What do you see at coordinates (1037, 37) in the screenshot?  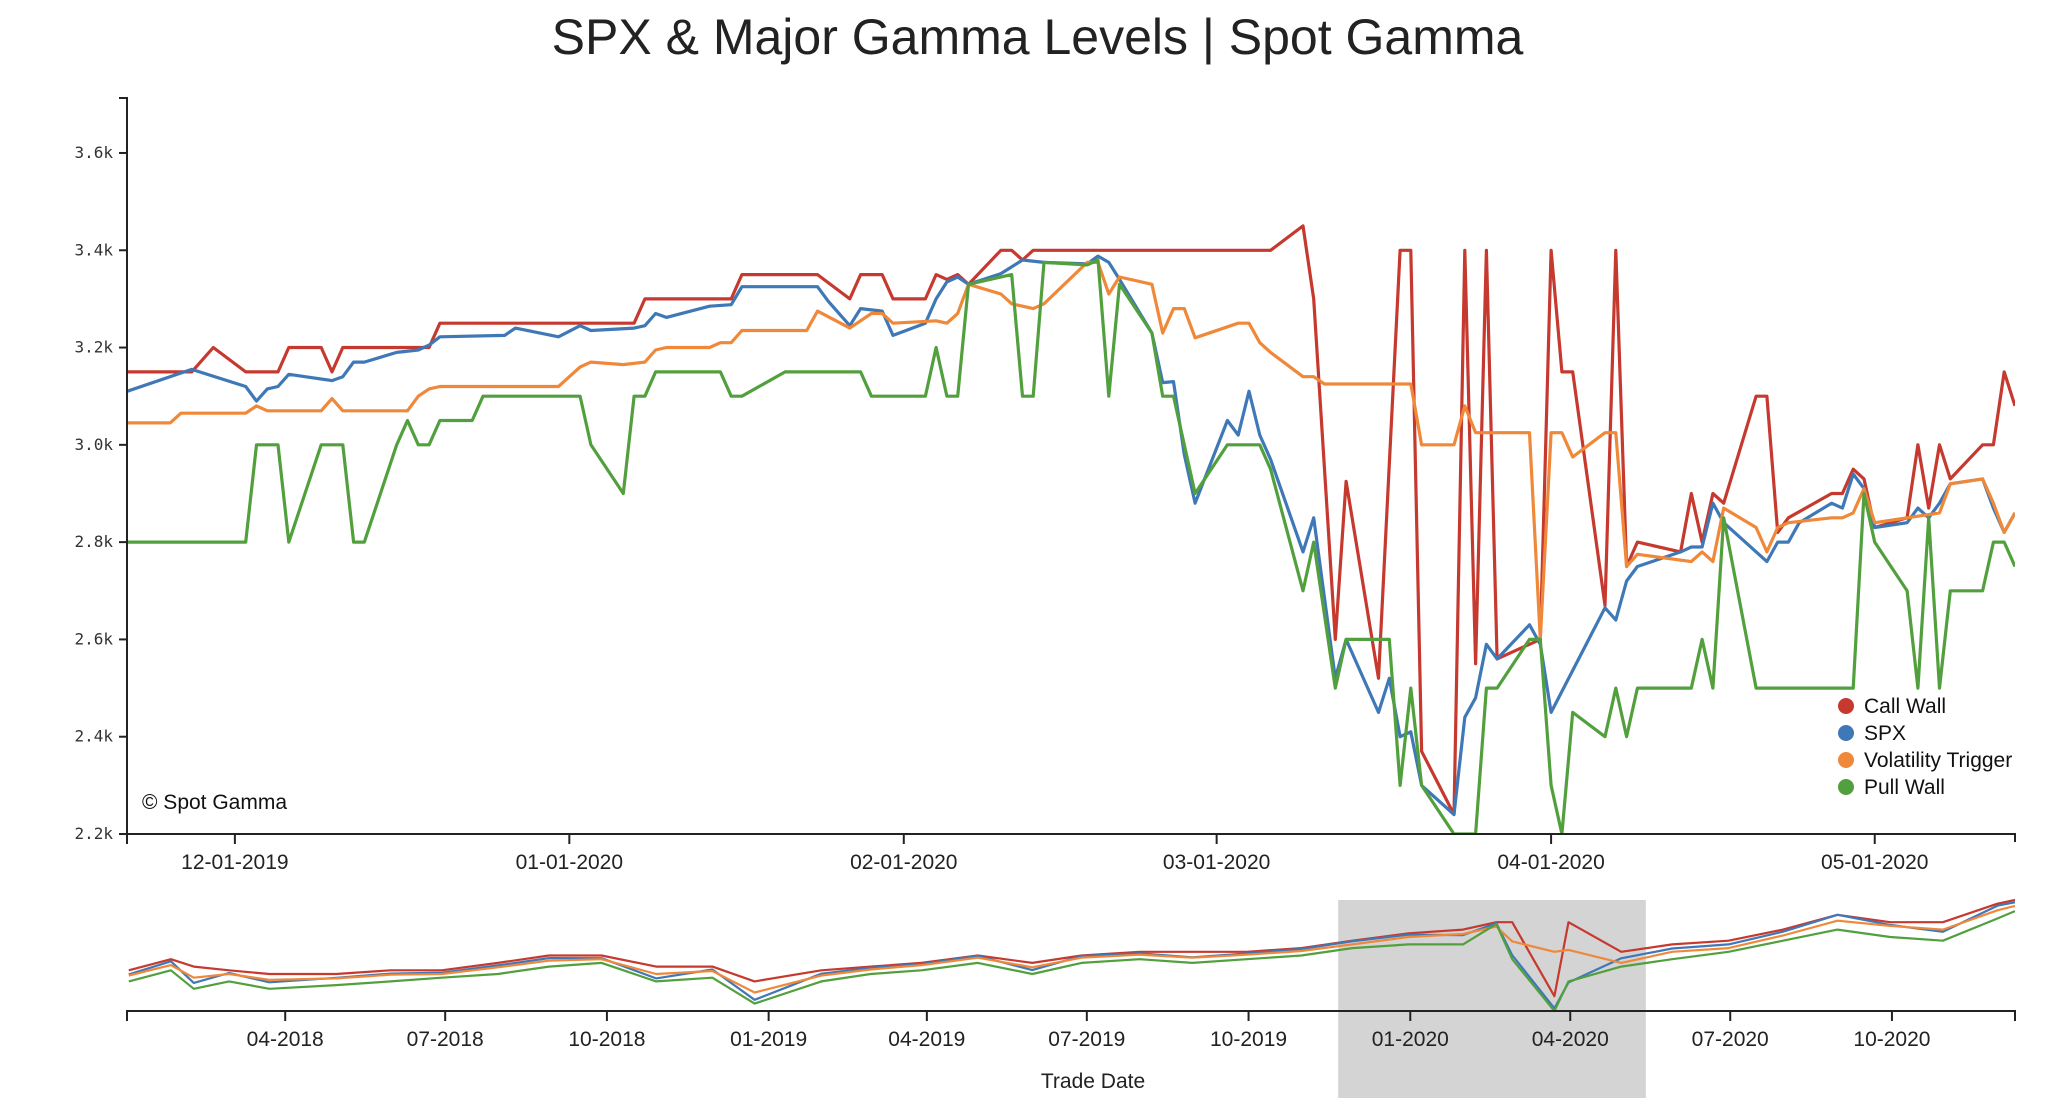 I see `chart-title: SPX & Major Gamma Levels | Spot Gamma` at bounding box center [1037, 37].